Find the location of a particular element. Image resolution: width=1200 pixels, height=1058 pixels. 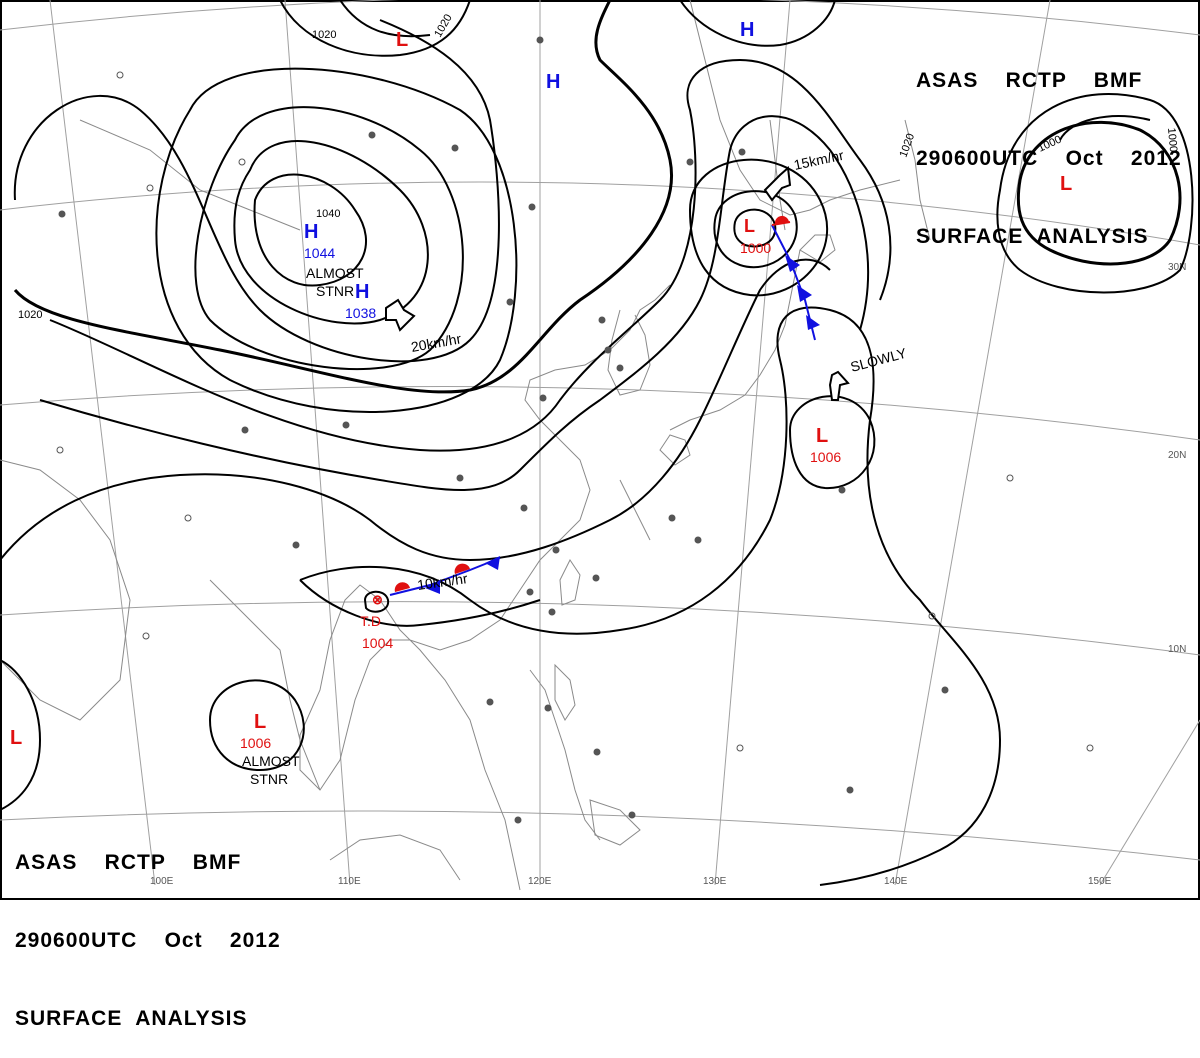

isobar-1000-east is located at coordinates (1099, 193).